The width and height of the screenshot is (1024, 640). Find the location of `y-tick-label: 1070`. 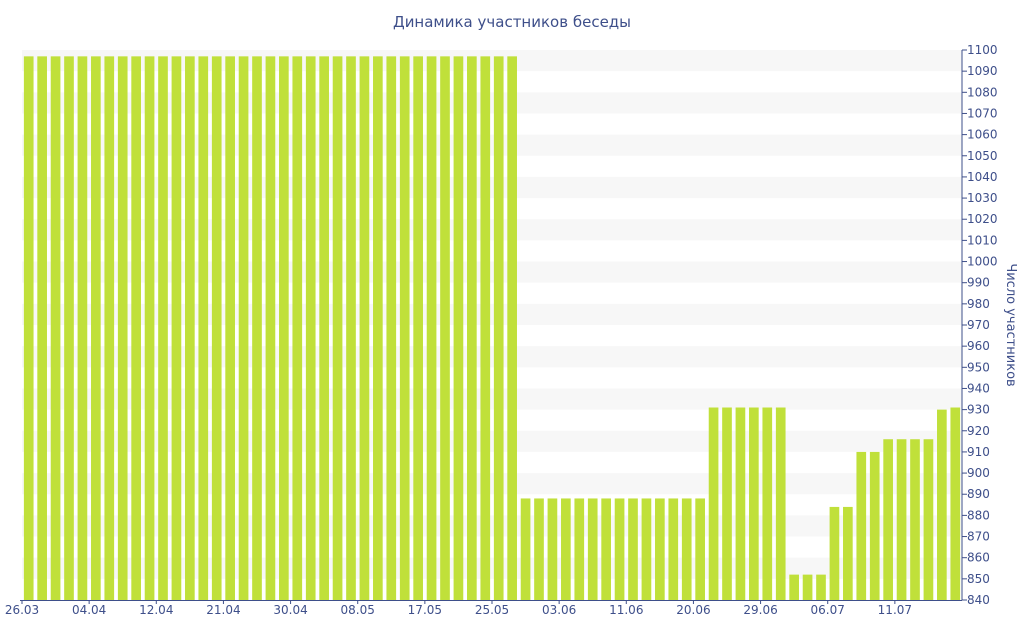

y-tick-label: 1070 is located at coordinates (982, 113).